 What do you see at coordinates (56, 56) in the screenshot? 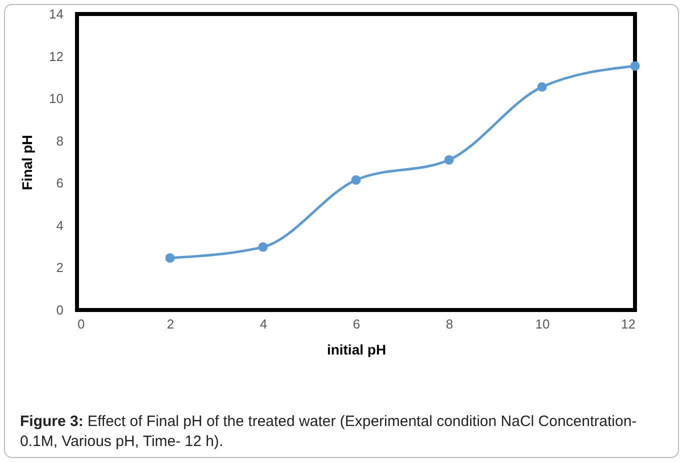
I see `y-tick-label: 12` at bounding box center [56, 56].